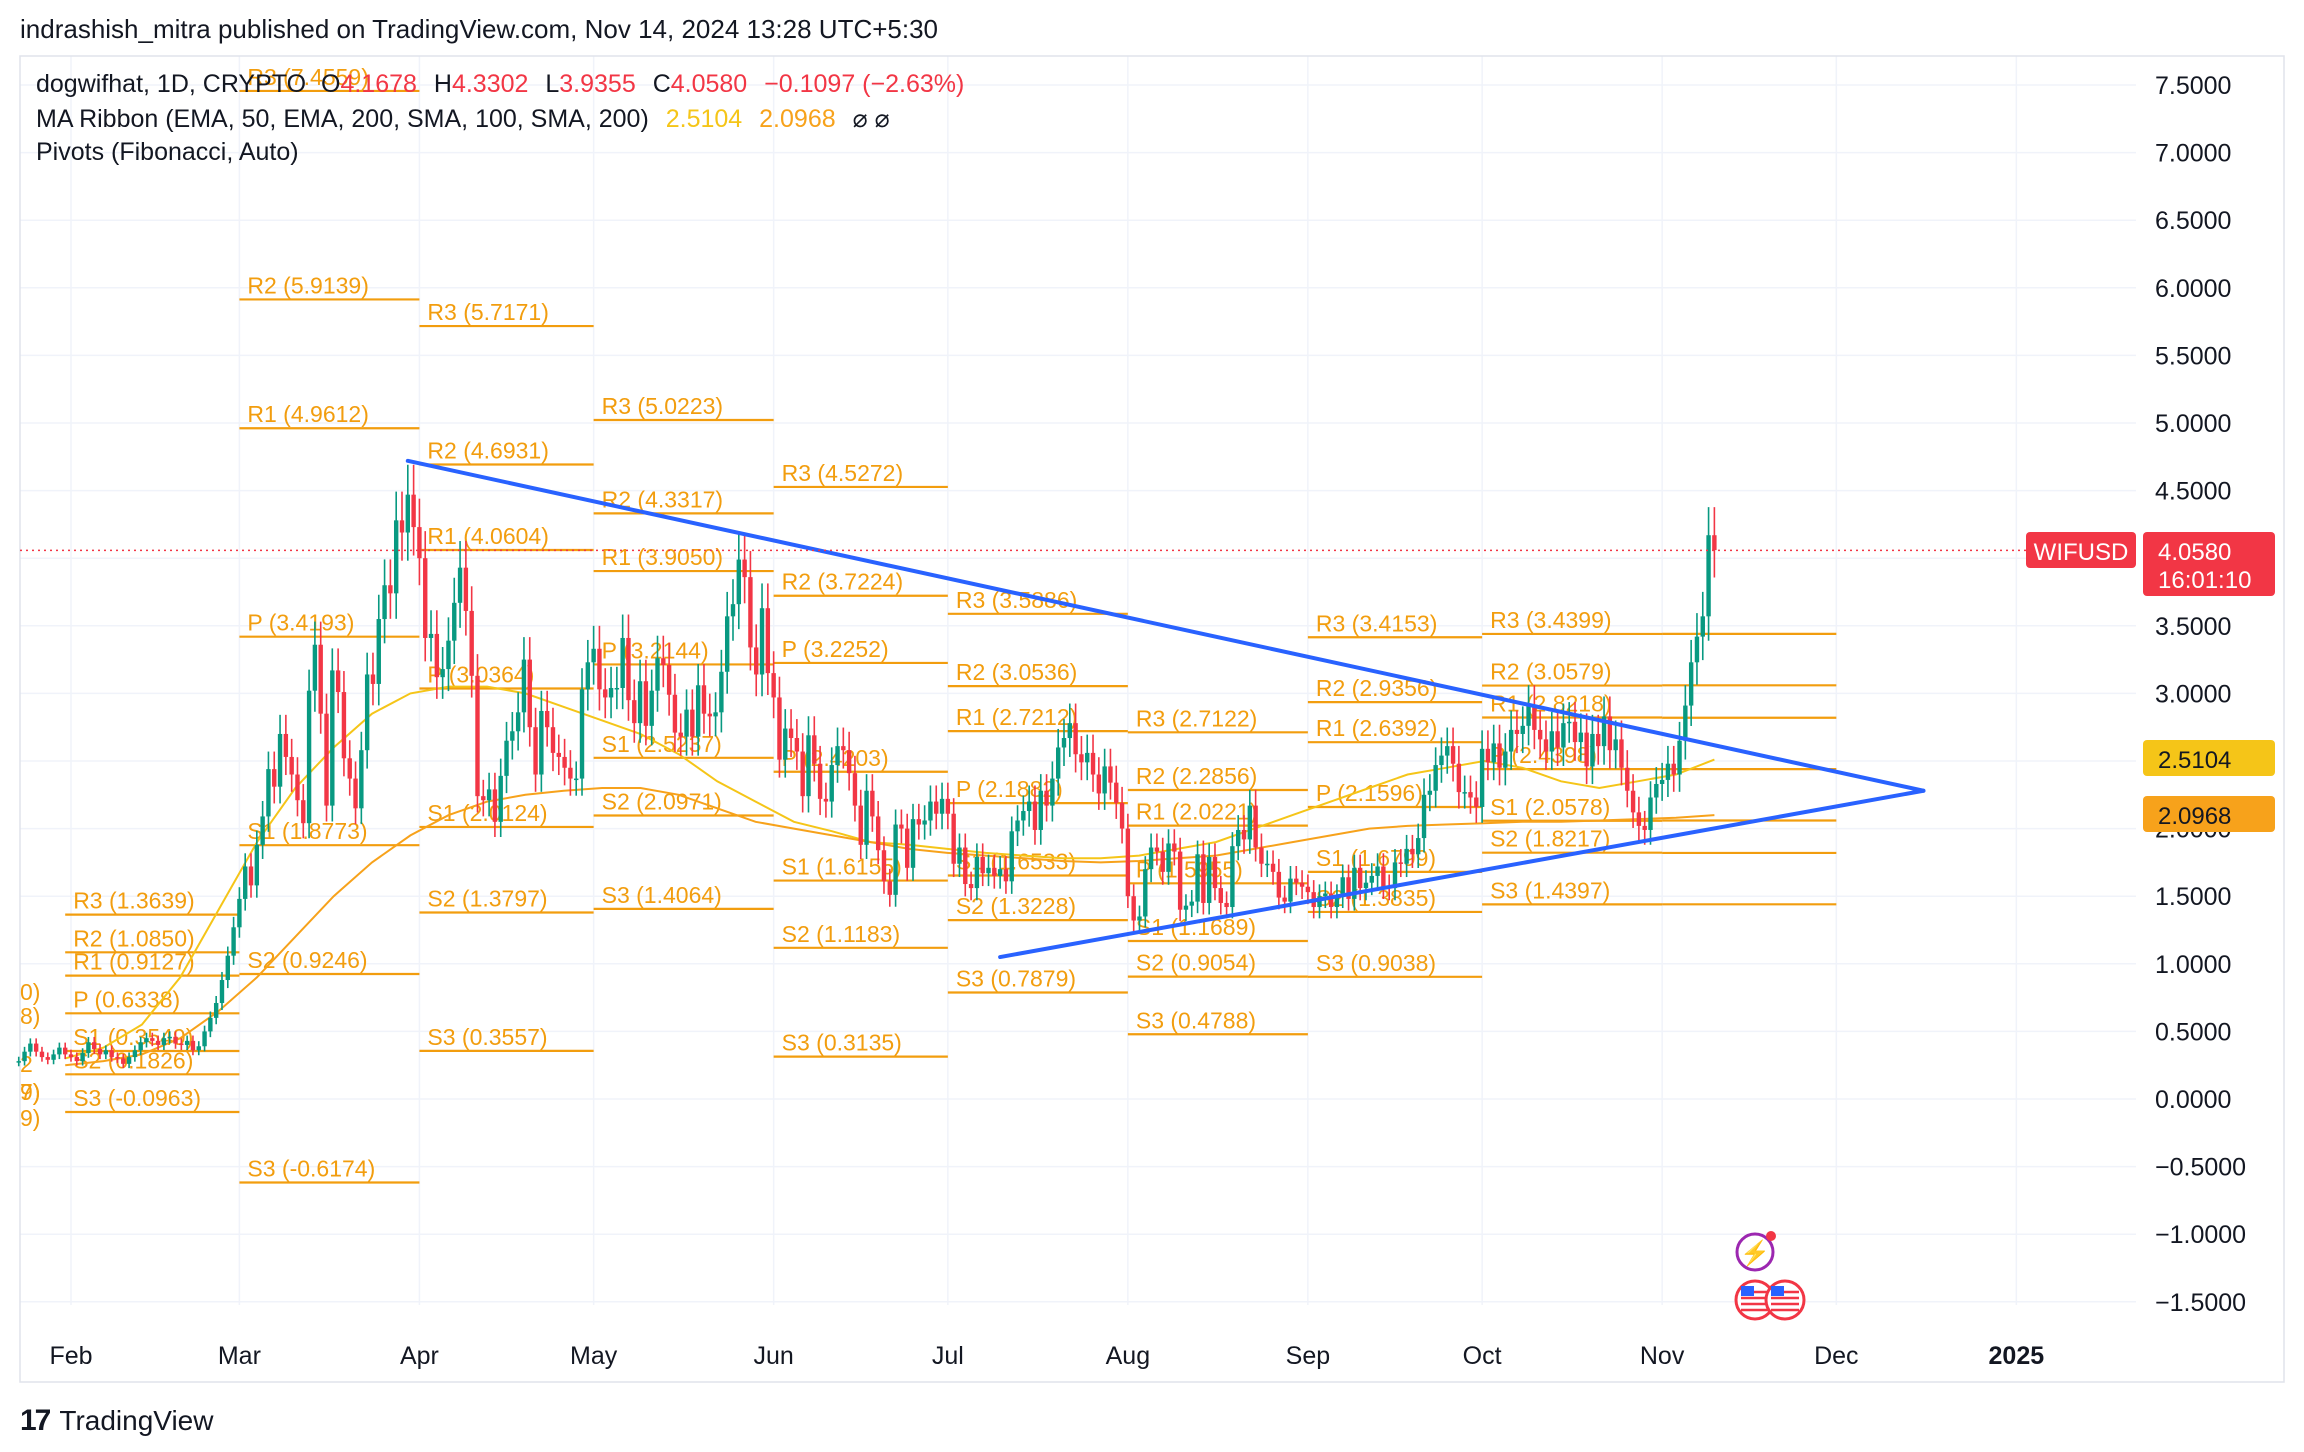 The image size is (2304, 1452). I want to click on tradingview-logo: 17 TradingView, so click(116, 1421).